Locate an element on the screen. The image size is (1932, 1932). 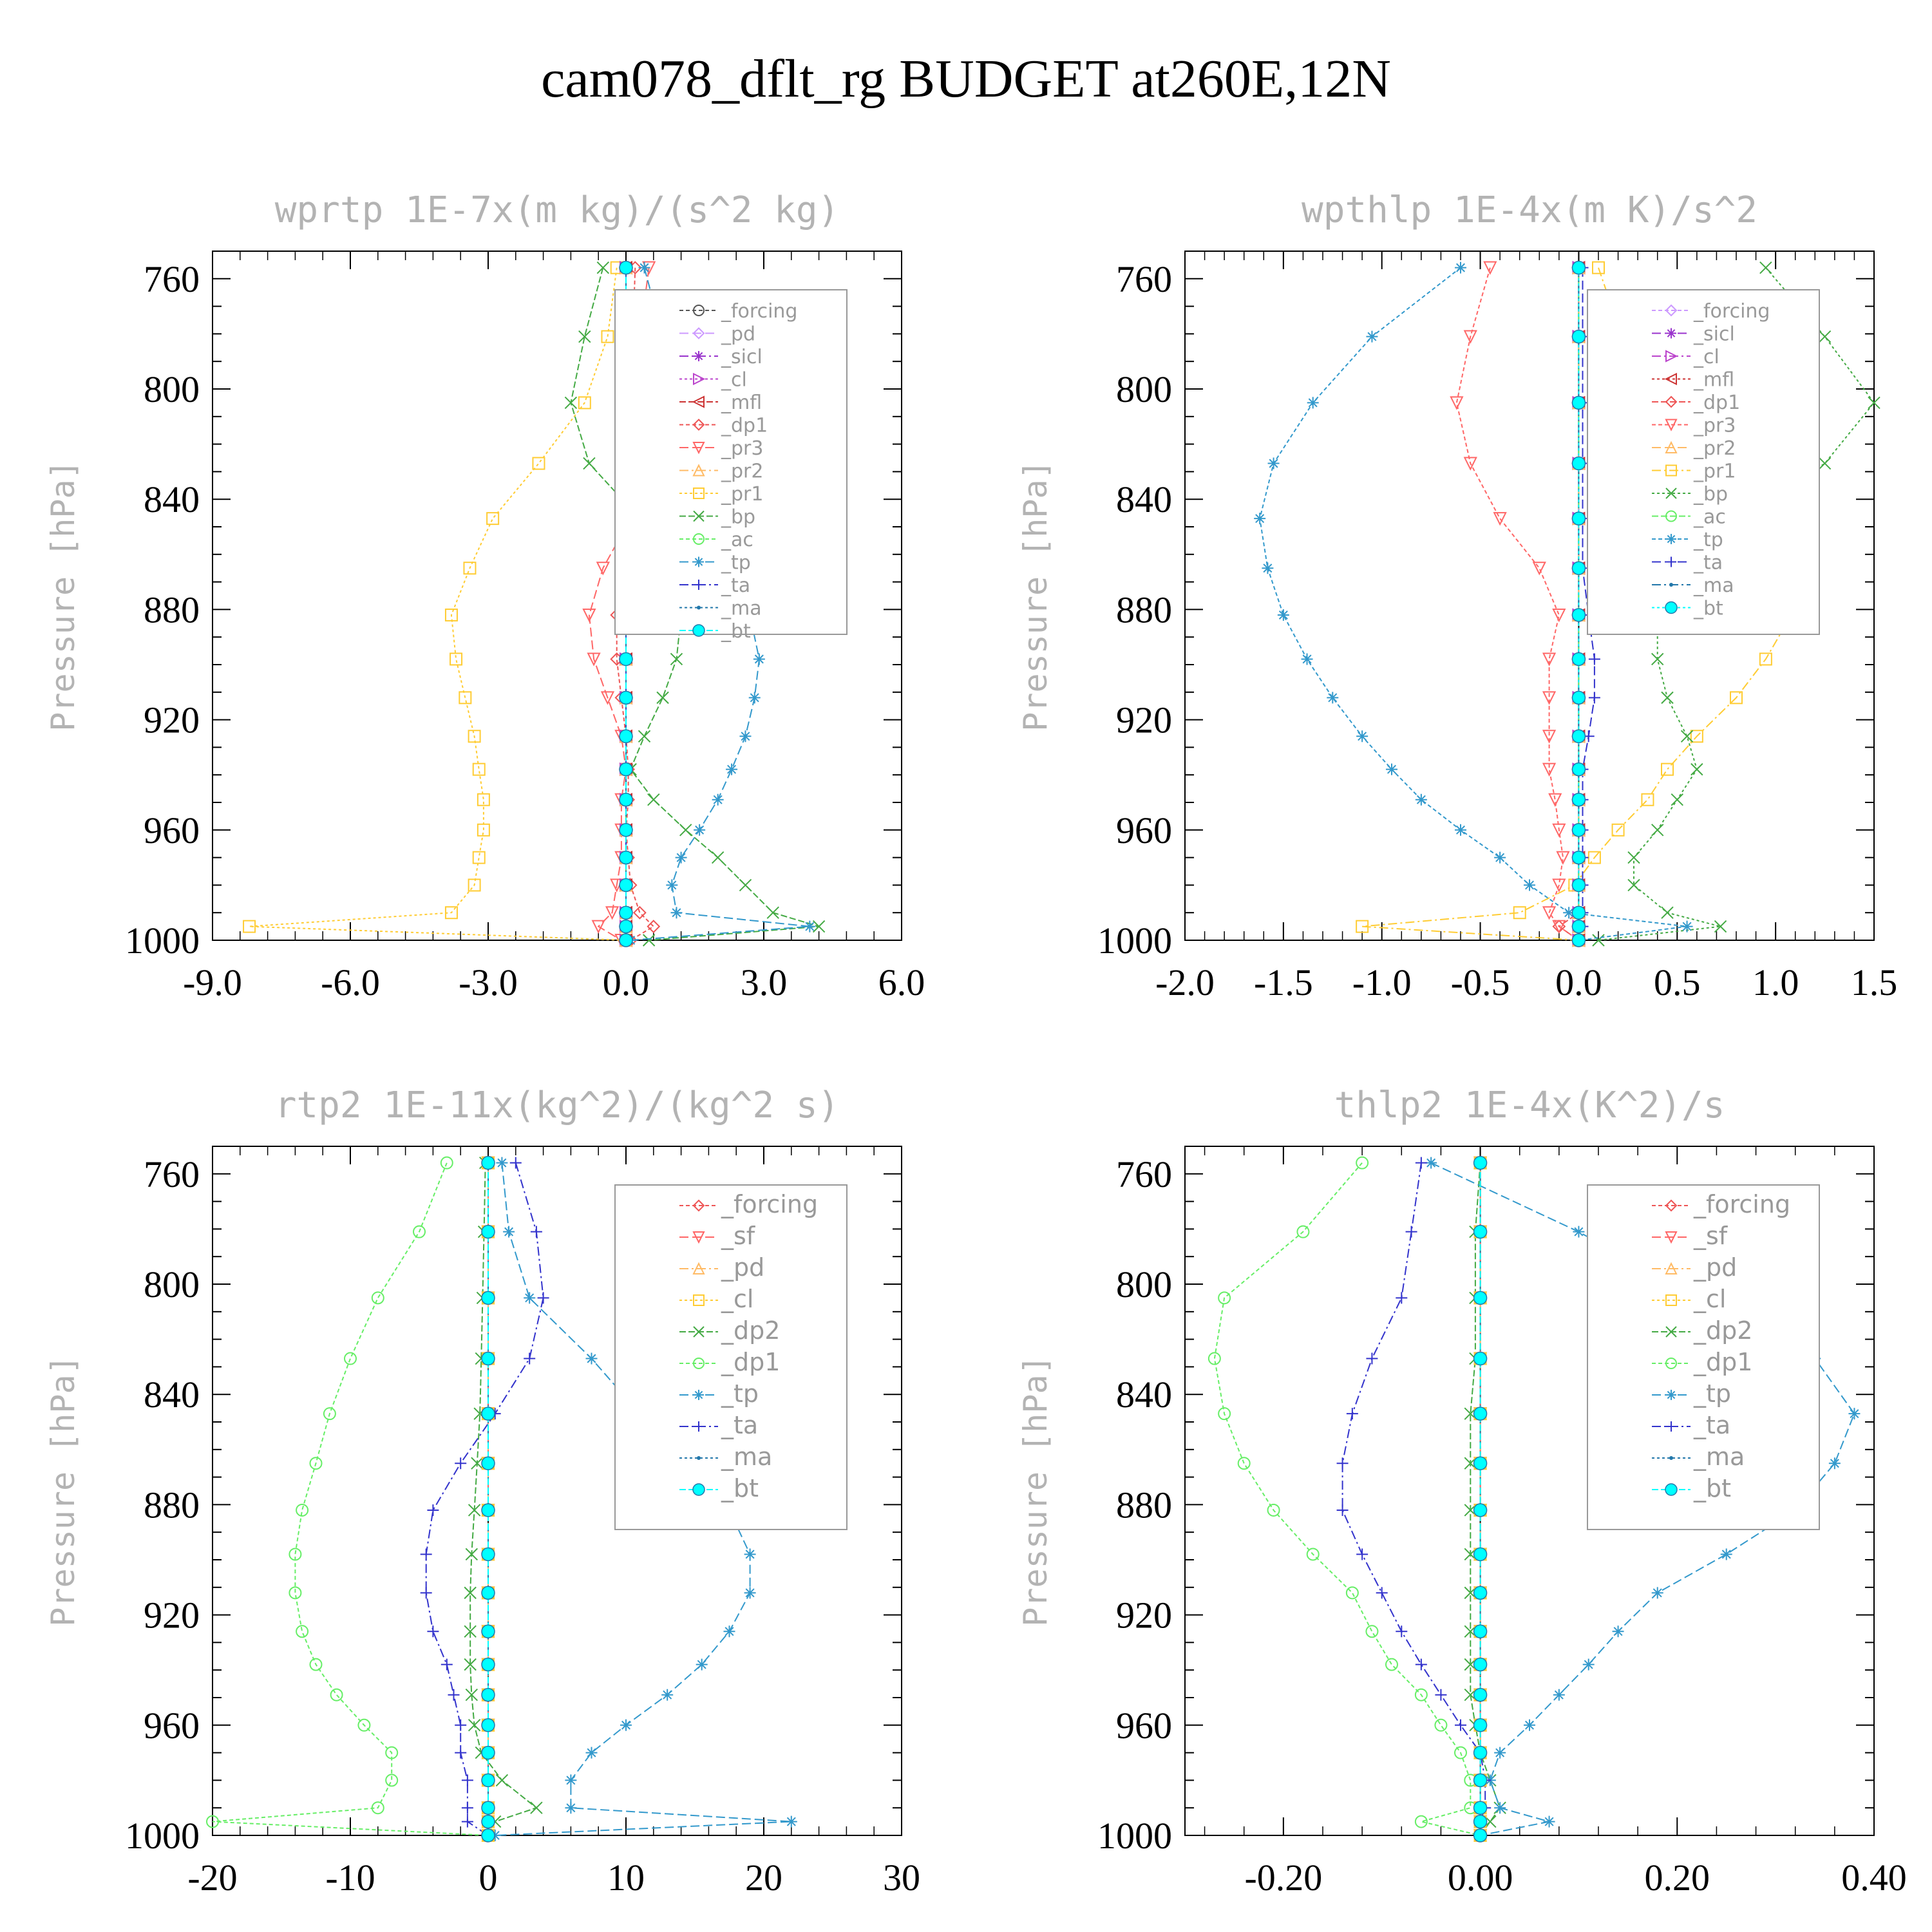
panel-1-title: wprtp 1E-7x(m kg)/(s^2 kg) is located at coordinates (557, 210).